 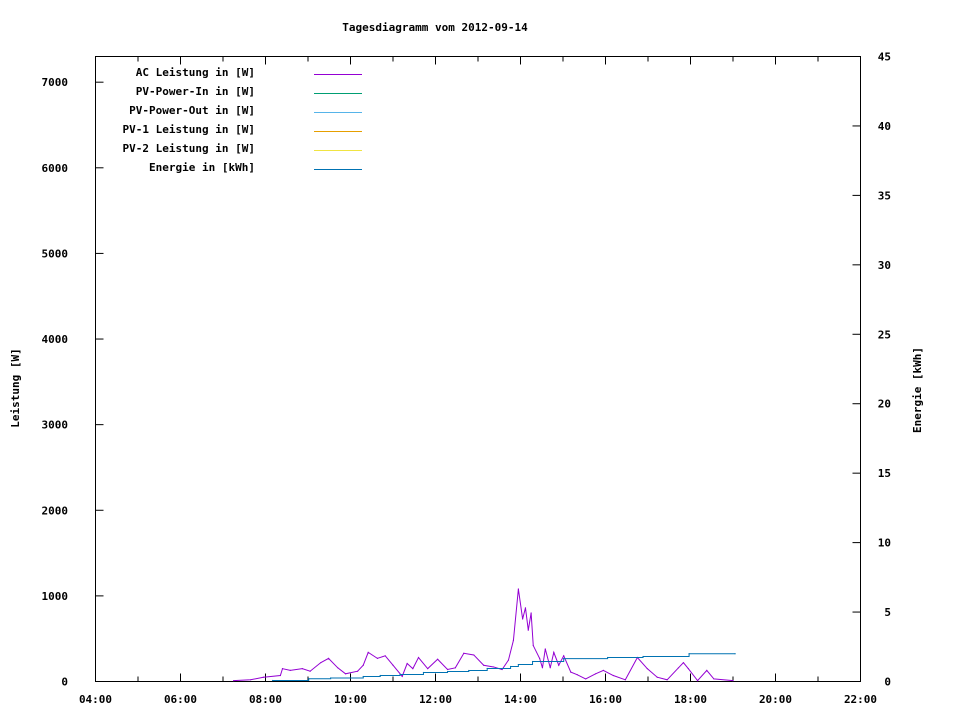 I want to click on y-tick-label: 5000, so click(x=55, y=253).